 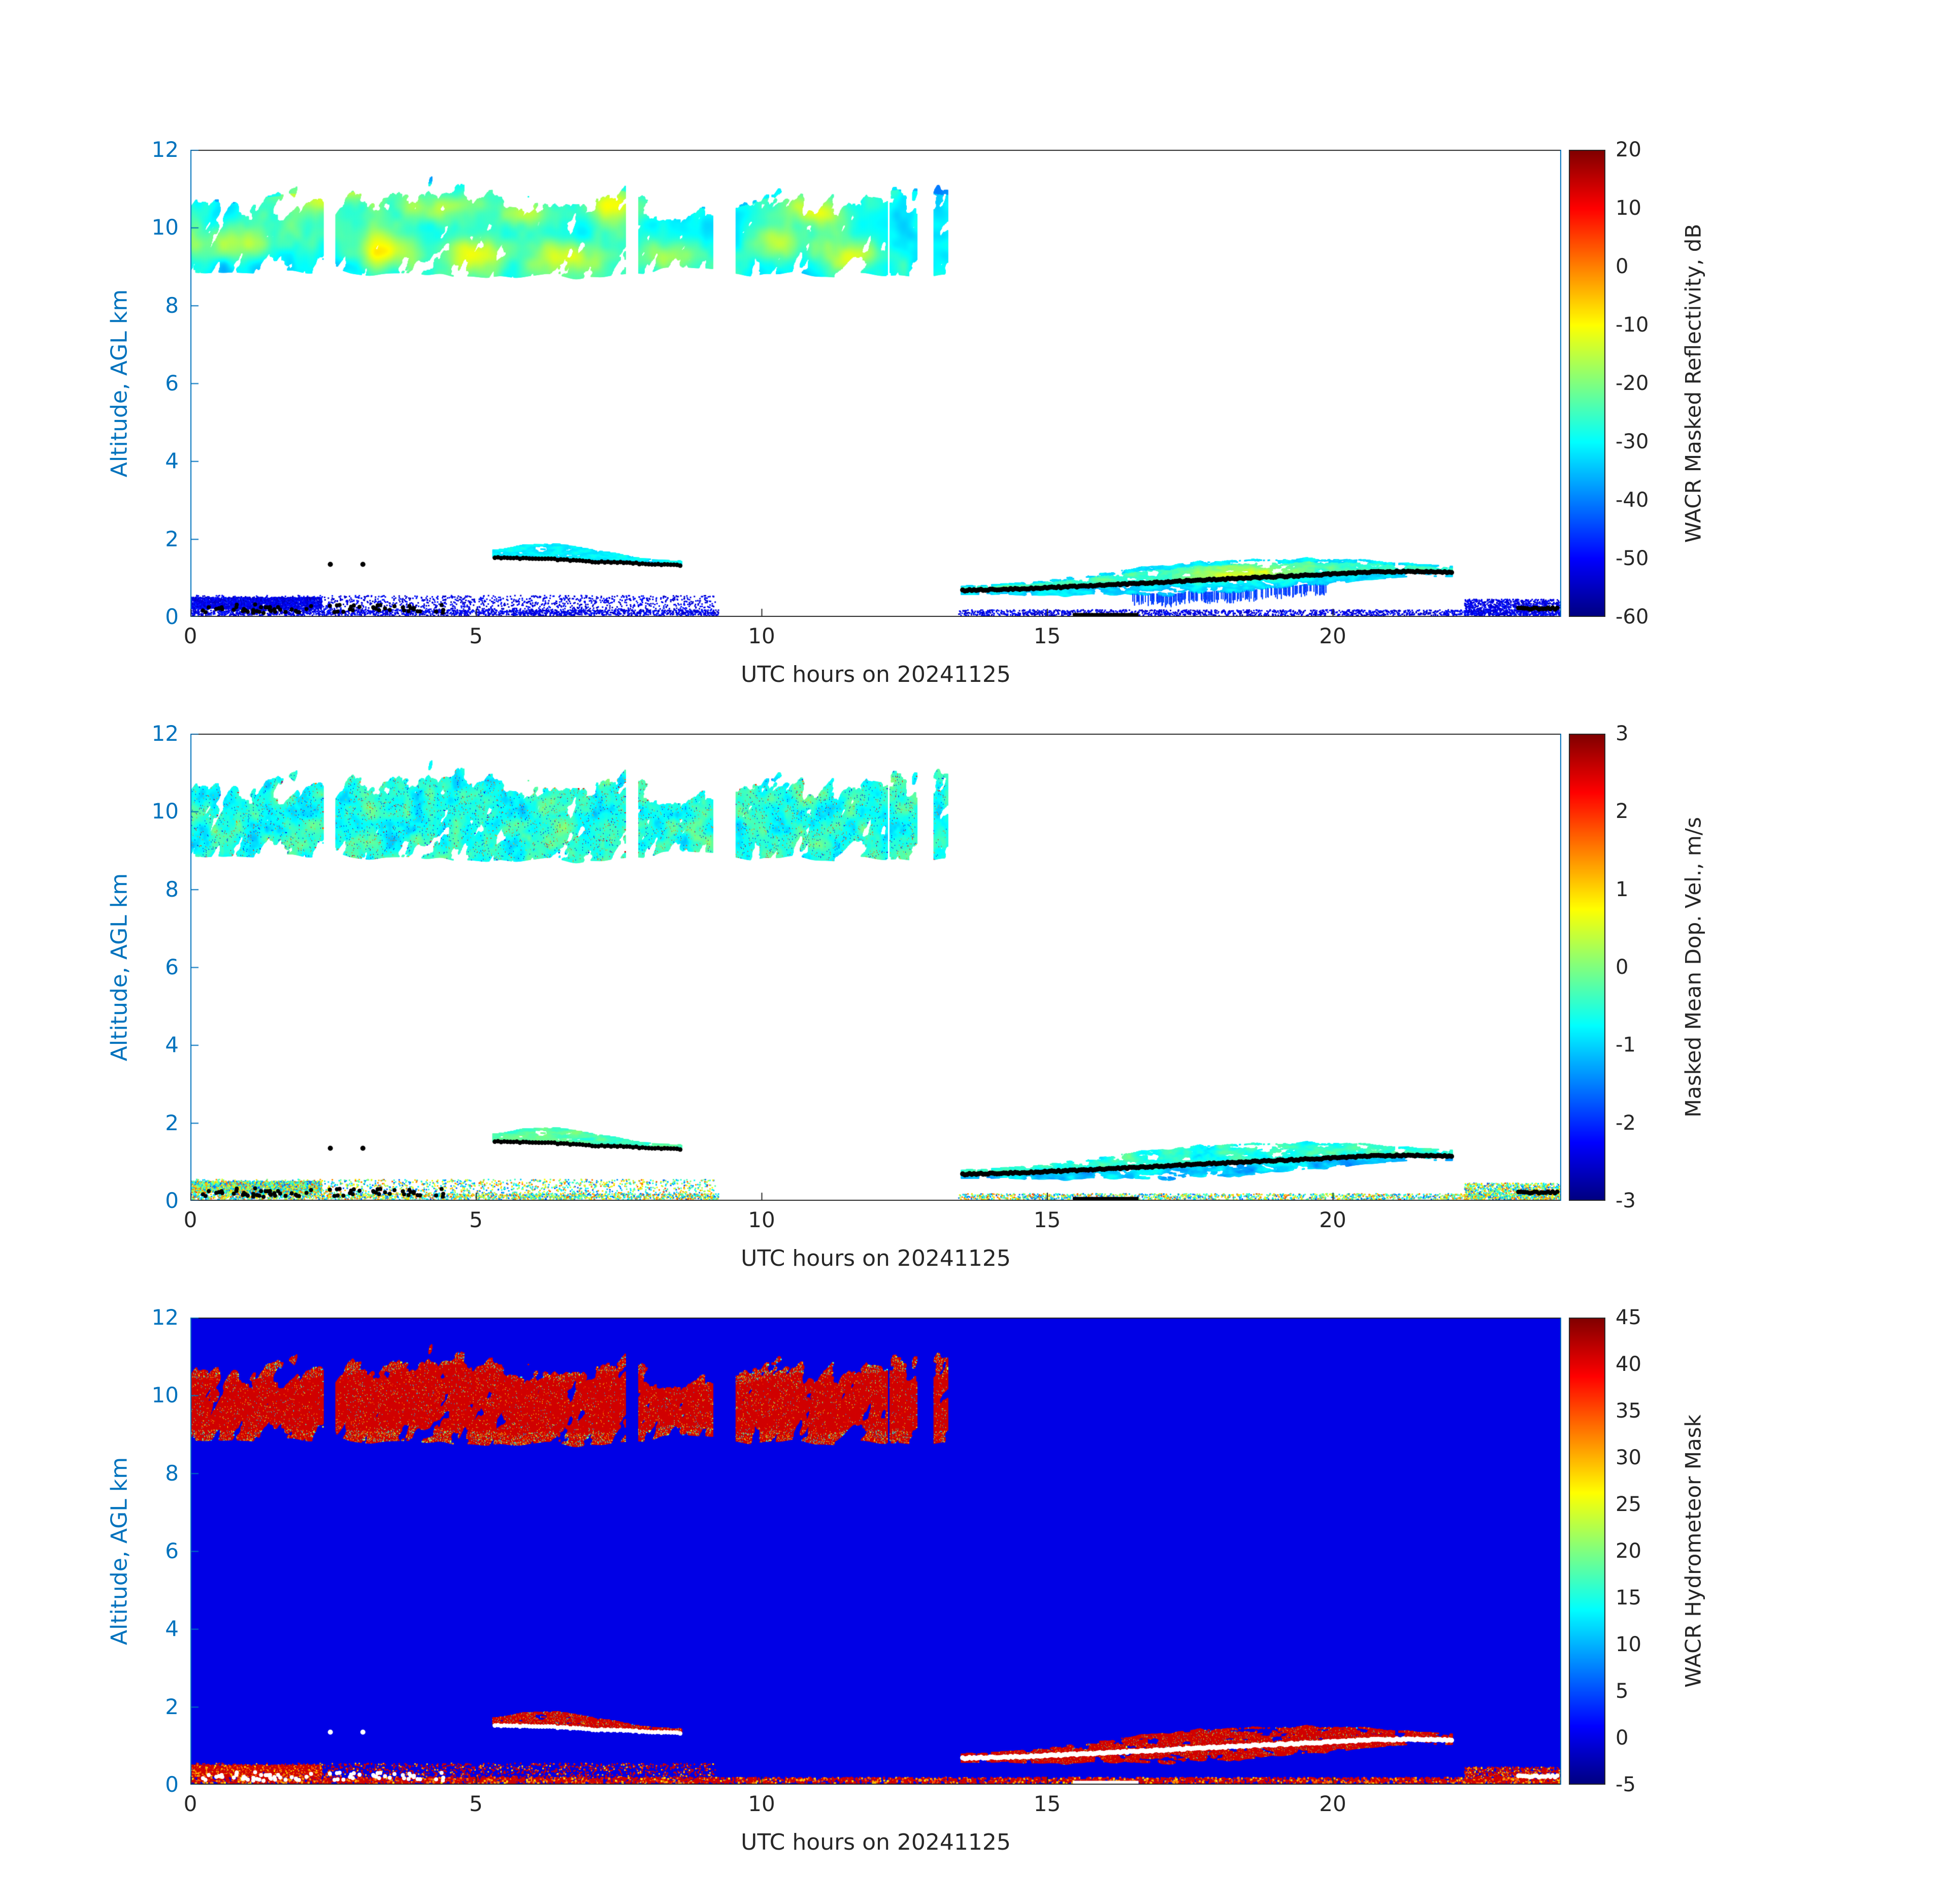 What do you see at coordinates (1632, 558) in the screenshot?
I see `colorbar-tick-label: -50` at bounding box center [1632, 558].